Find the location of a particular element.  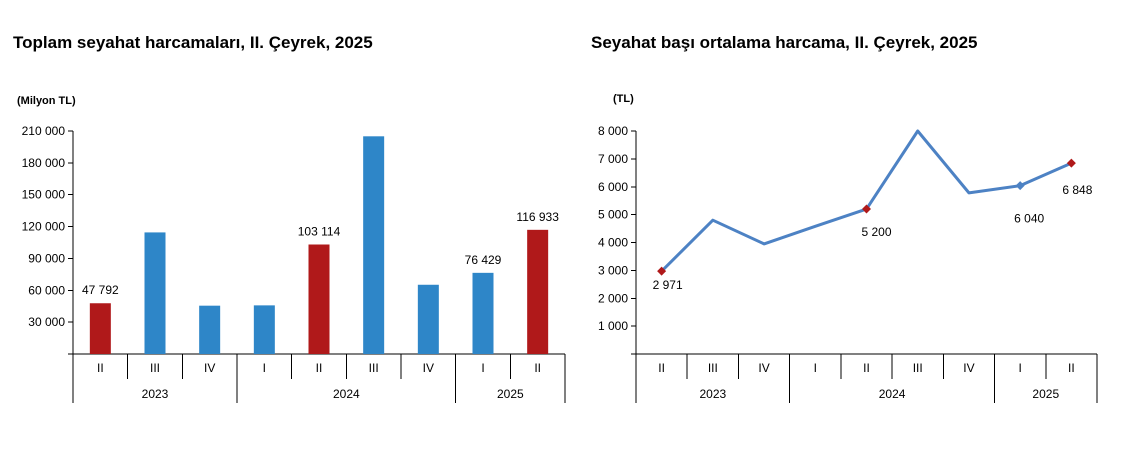

line-chart-unit-label: (TL) is located at coordinates (623, 99).